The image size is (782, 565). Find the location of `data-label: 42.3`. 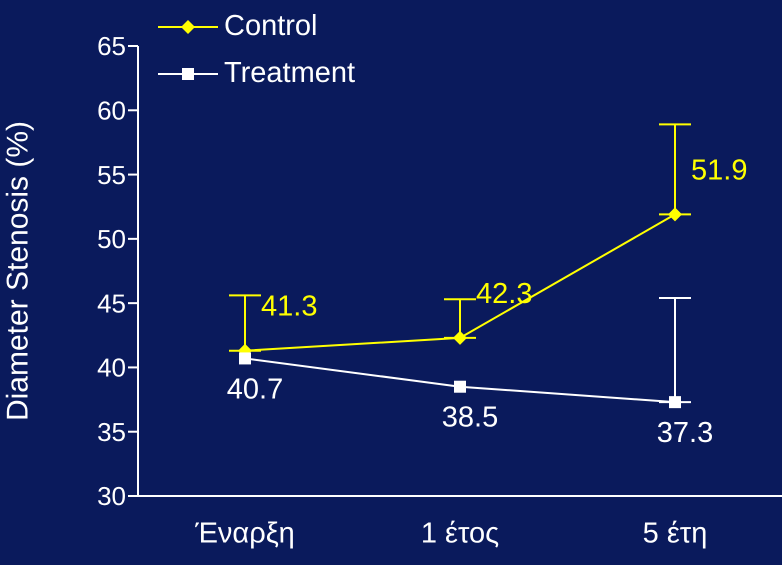

data-label: 42.3 is located at coordinates (504, 294).